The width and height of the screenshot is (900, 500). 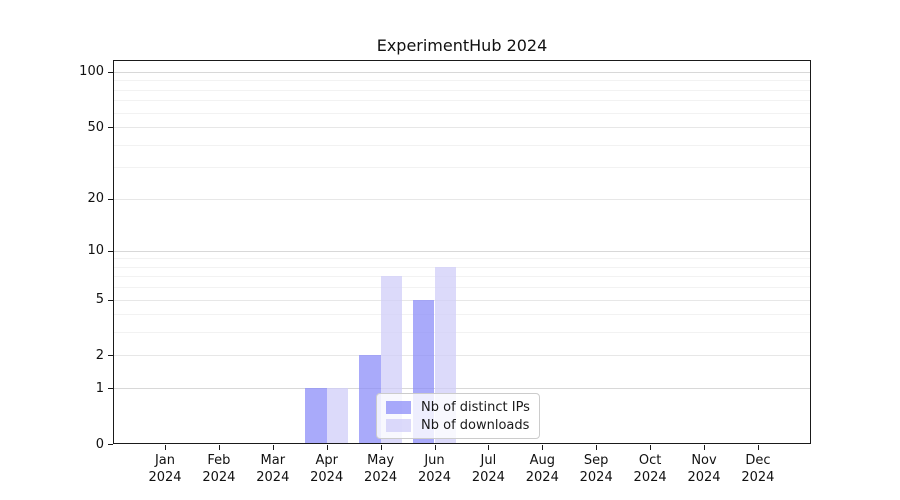 I want to click on legend-item-distinct-ips: Nb of distinct IPs, so click(x=458, y=407).